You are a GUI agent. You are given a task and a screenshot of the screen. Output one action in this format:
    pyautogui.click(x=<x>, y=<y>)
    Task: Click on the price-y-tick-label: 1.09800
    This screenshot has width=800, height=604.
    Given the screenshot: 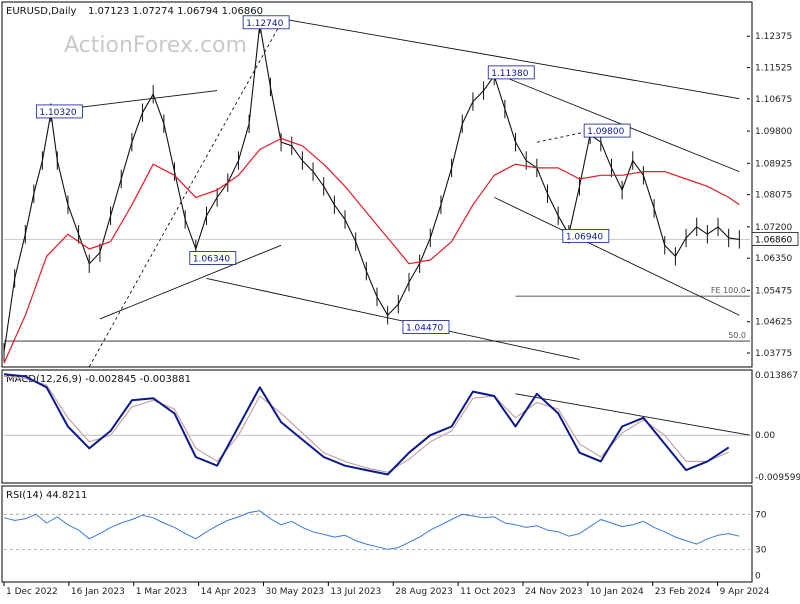 What is the action you would take?
    pyautogui.click(x=773, y=132)
    